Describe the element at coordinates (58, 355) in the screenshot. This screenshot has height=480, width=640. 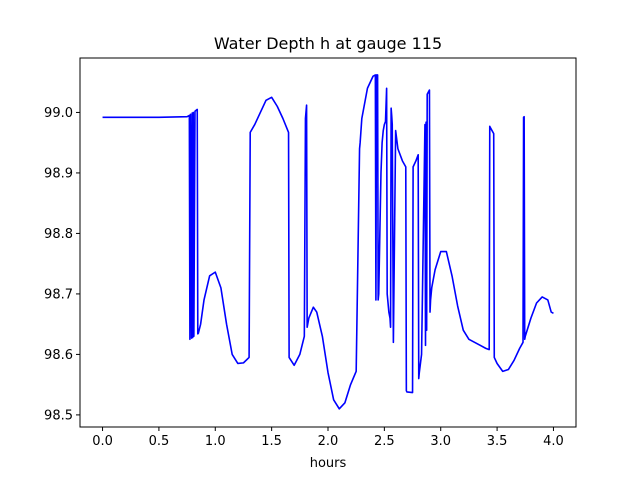
I see `y-tick-label: 98.6` at that location.